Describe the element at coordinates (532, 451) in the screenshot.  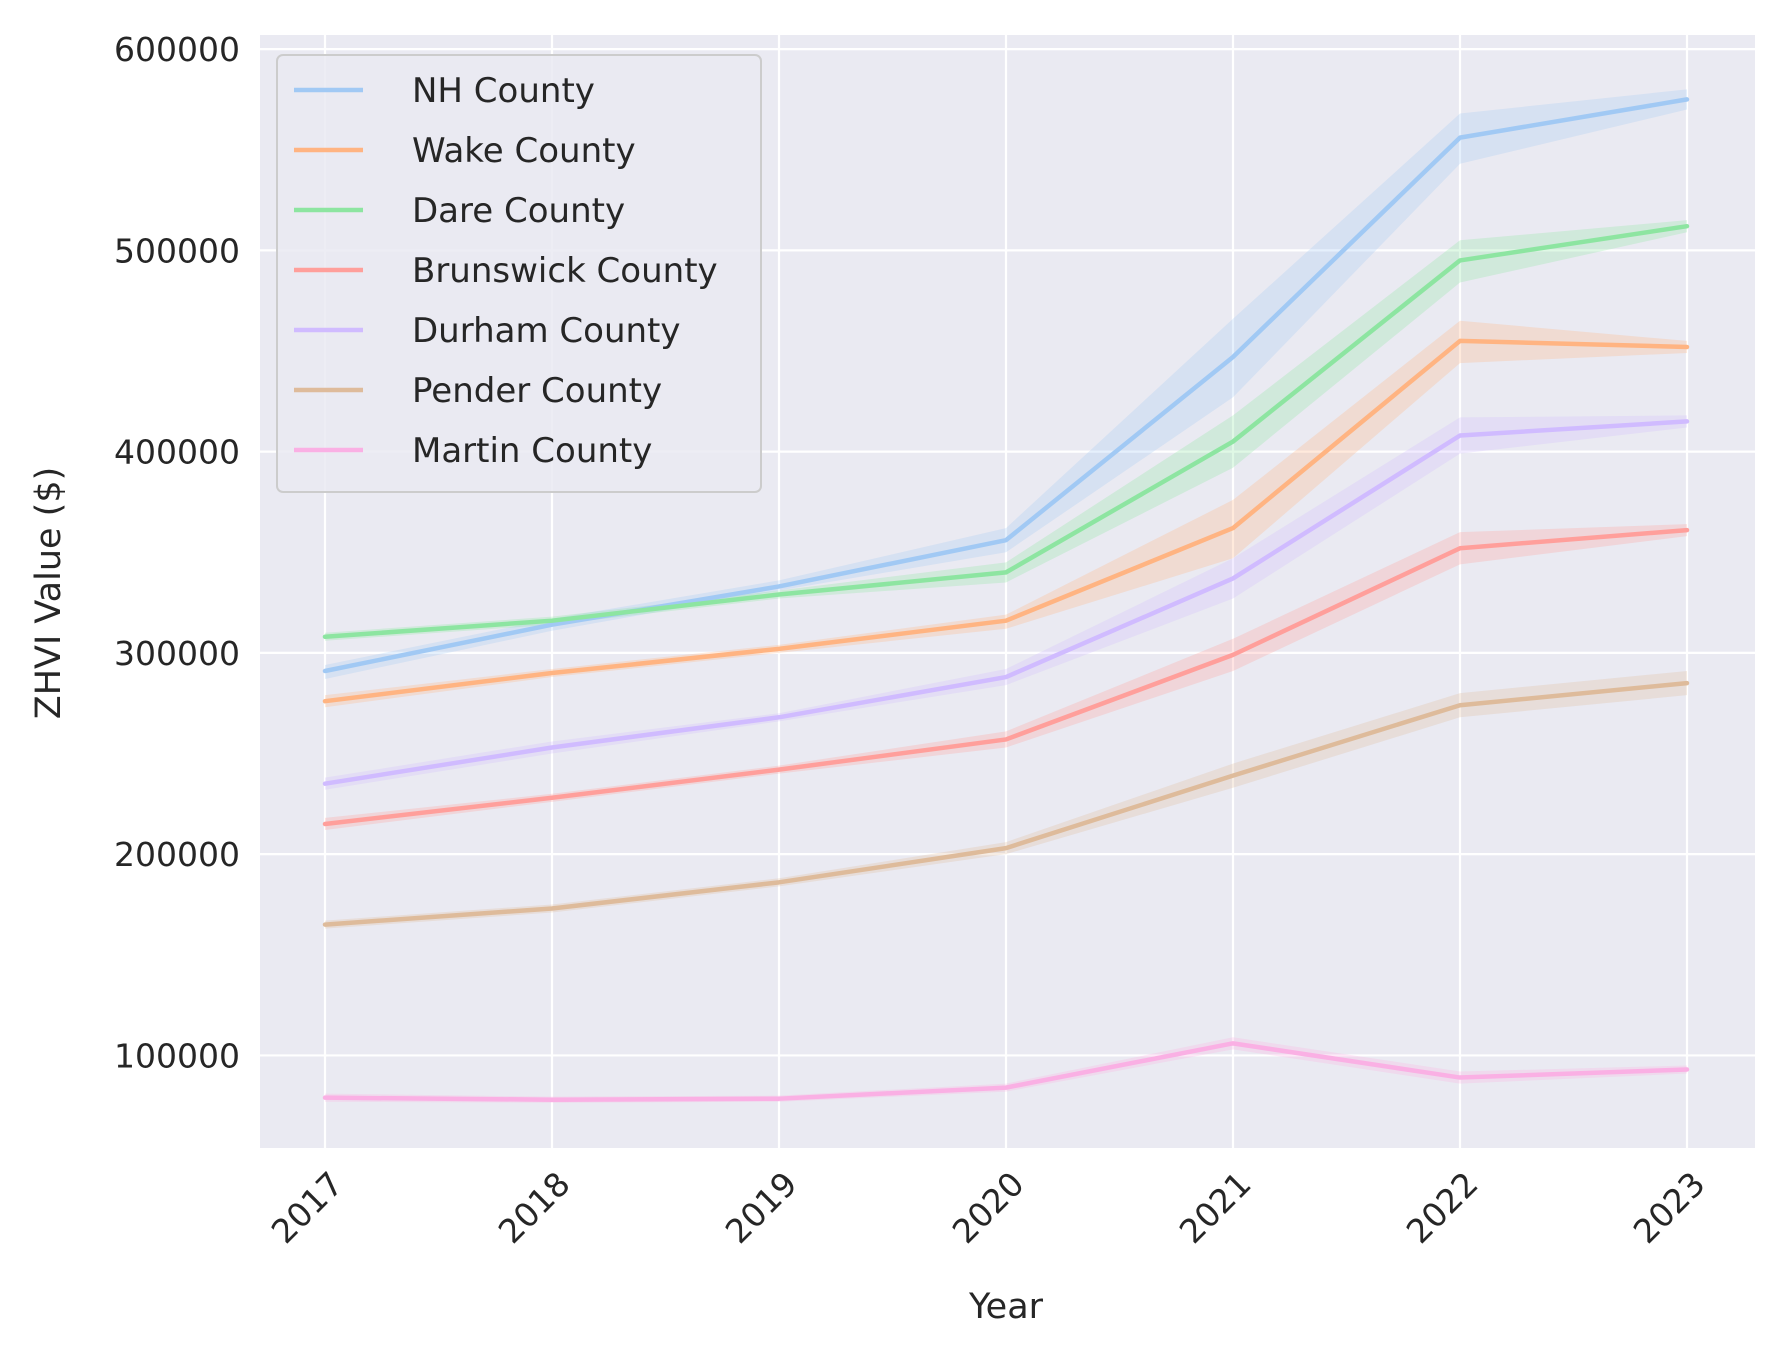
I see `legend-label: Martin County` at that location.